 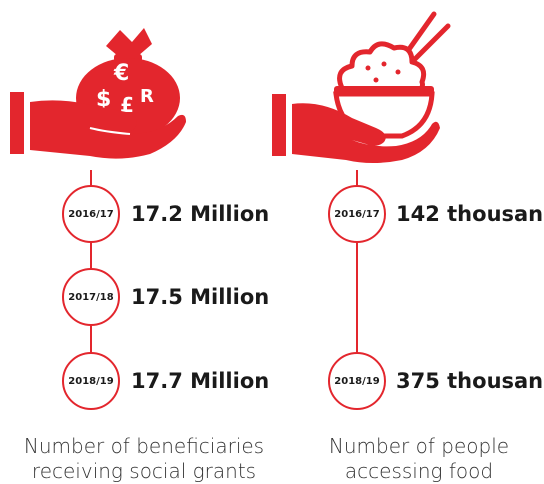 What do you see at coordinates (470, 381) in the screenshot?
I see `right-value-2: 375 thousand` at bounding box center [470, 381].